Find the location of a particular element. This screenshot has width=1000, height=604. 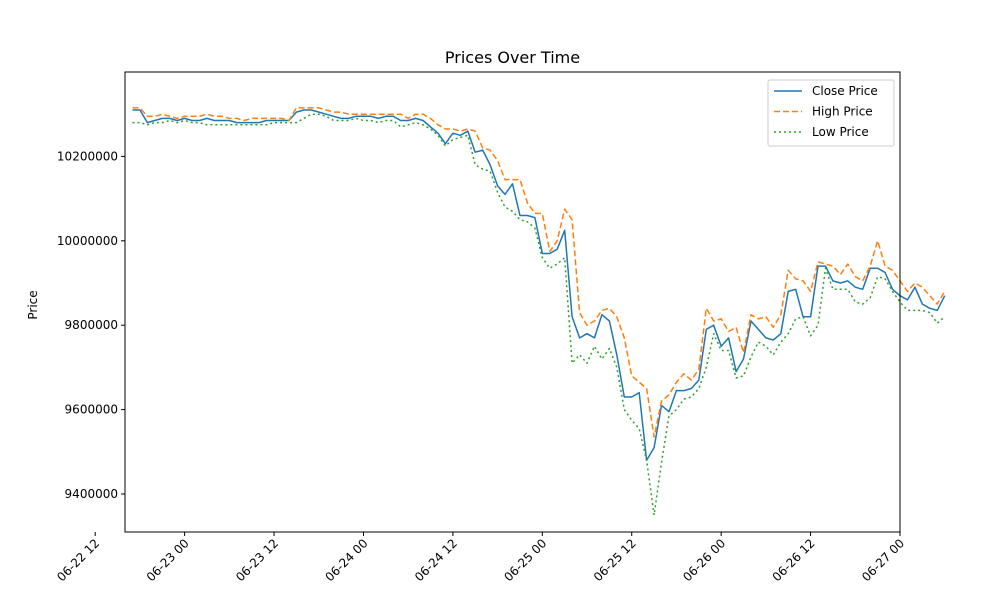

y-tick-label: 9600000 is located at coordinates (91, 410).